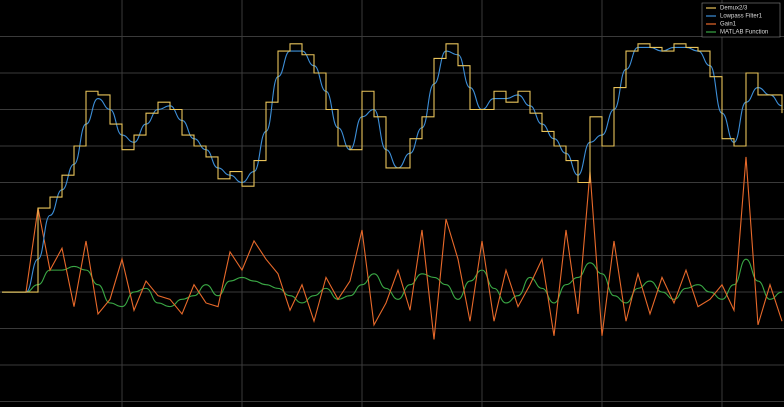  I want to click on legend-label: Lowpass Filter1, so click(741, 17).